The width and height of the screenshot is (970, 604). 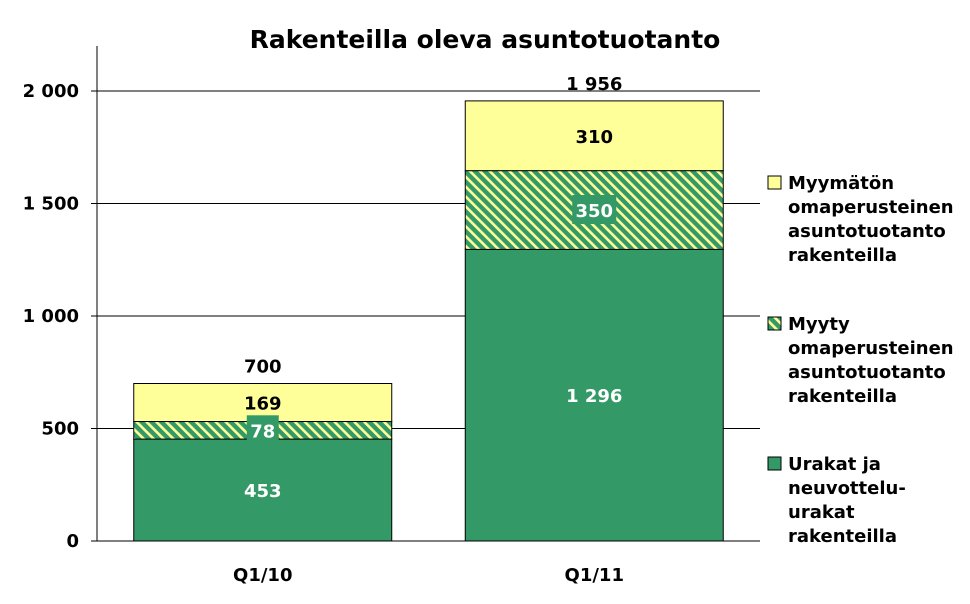 What do you see at coordinates (847, 488) in the screenshot?
I see `legend-label: neuvottelu-` at bounding box center [847, 488].